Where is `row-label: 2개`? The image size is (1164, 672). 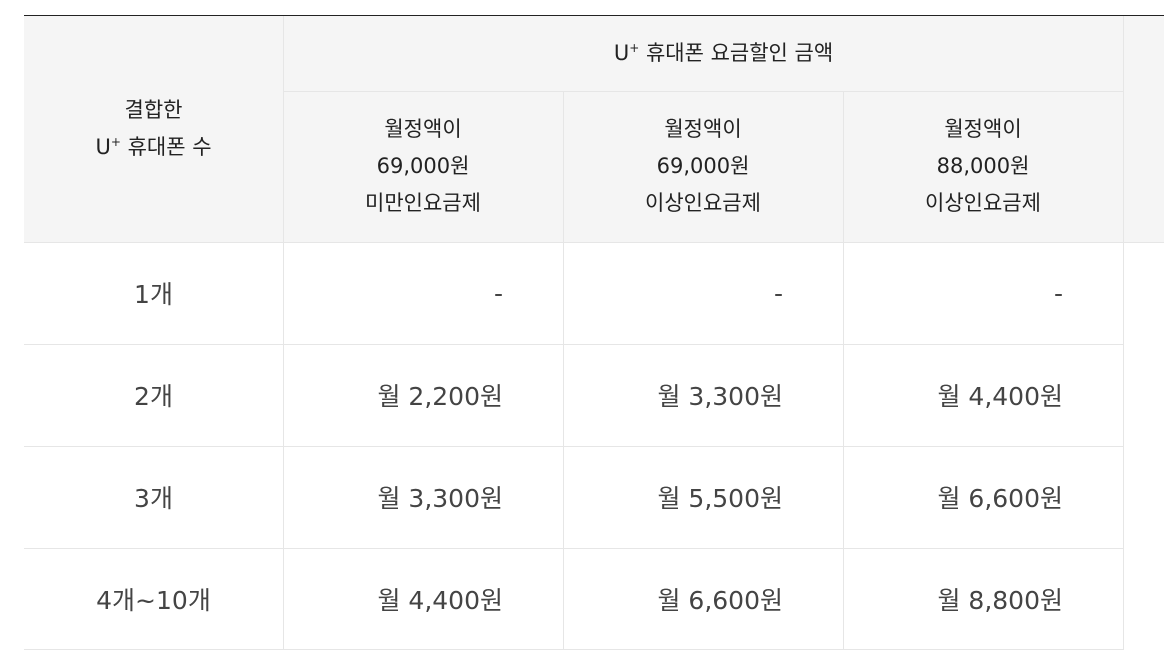 row-label: 2개 is located at coordinates (153, 396).